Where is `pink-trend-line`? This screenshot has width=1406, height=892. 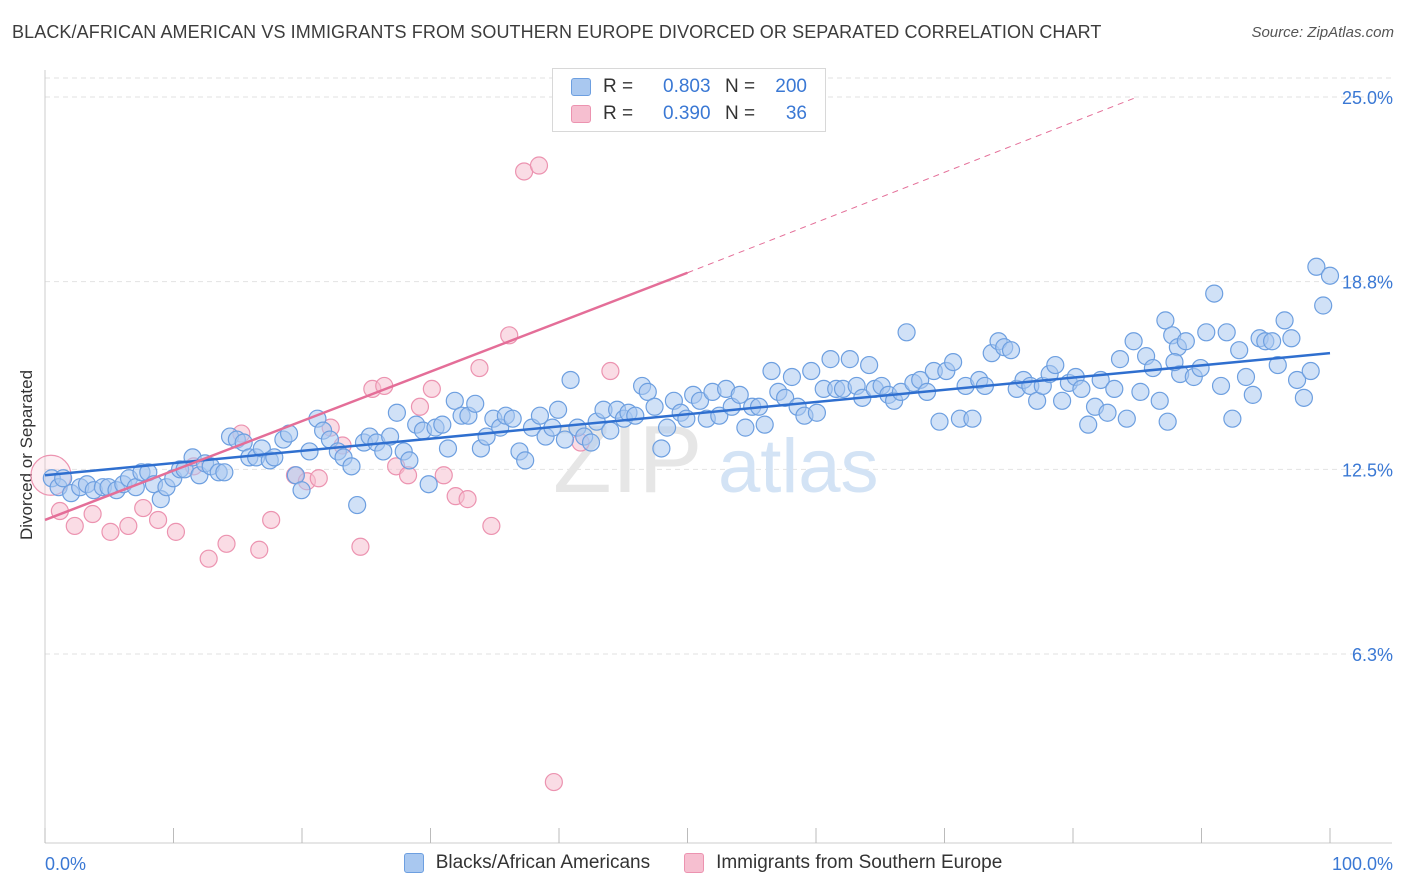 pink-trend-line is located at coordinates (366, 396).